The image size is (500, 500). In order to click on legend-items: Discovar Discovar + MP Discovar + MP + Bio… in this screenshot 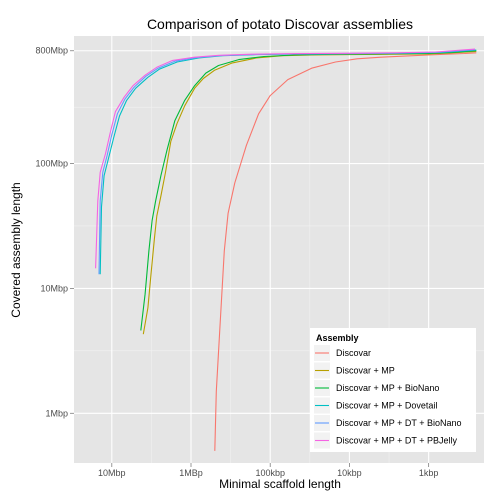, I will do `click(387, 397)`.